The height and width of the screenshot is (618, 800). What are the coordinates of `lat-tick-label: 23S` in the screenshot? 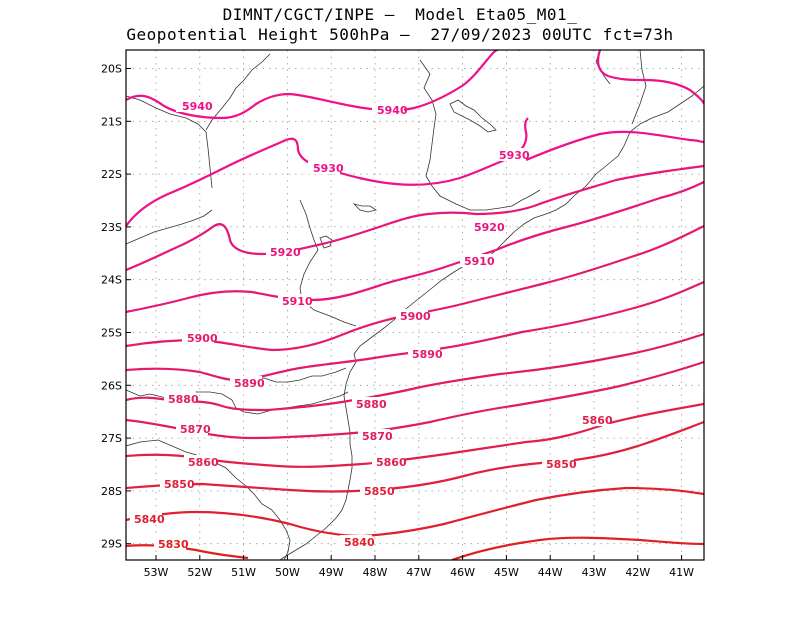 It's located at (111, 227).